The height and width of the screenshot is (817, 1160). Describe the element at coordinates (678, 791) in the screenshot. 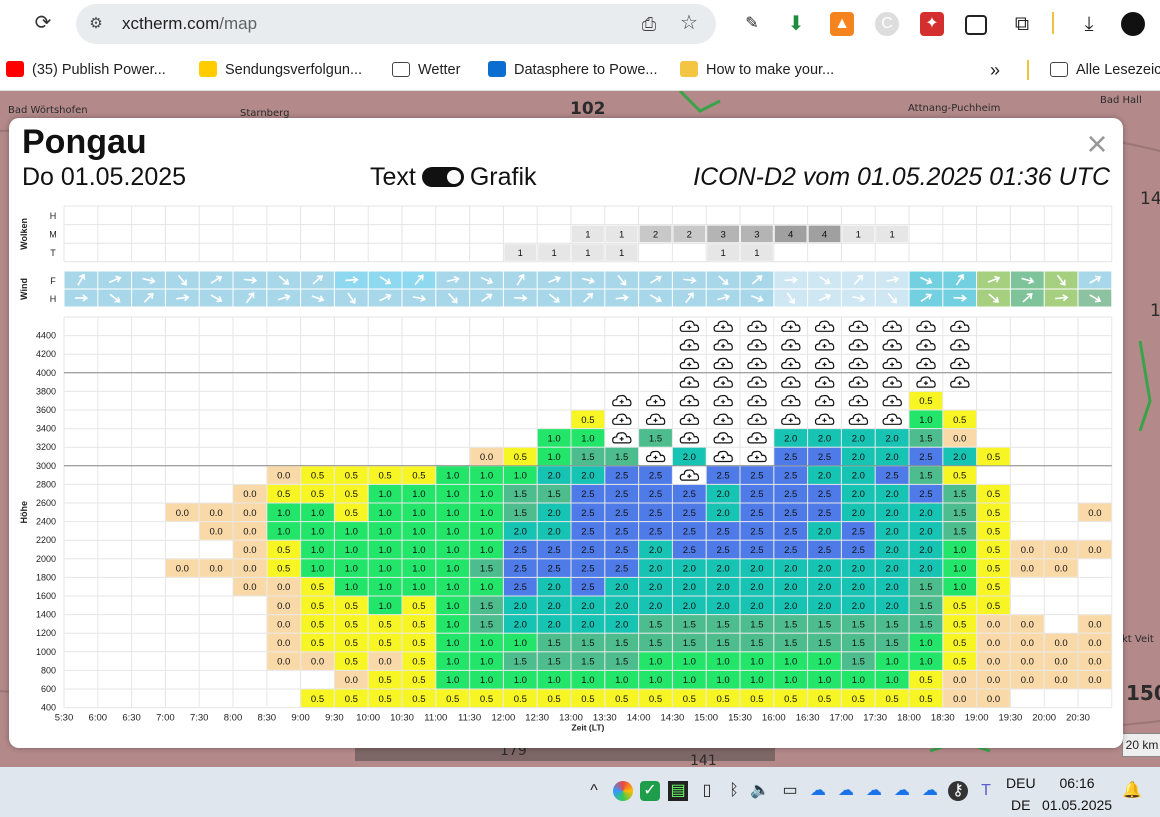

I see `monitor-app-icon: ▤` at that location.